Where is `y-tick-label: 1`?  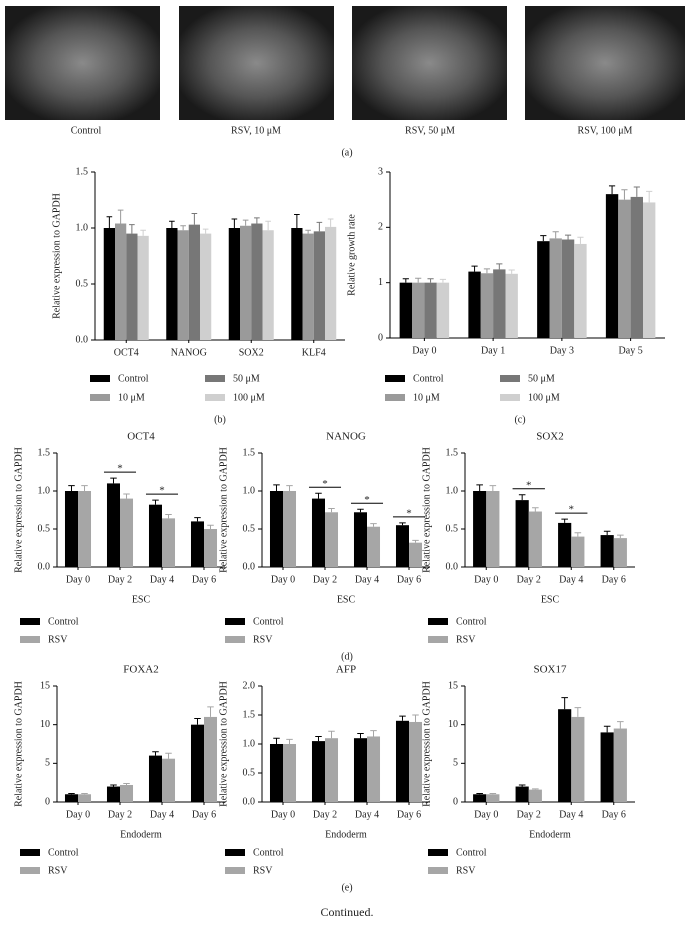
y-tick-label: 1 is located at coordinates (380, 282).